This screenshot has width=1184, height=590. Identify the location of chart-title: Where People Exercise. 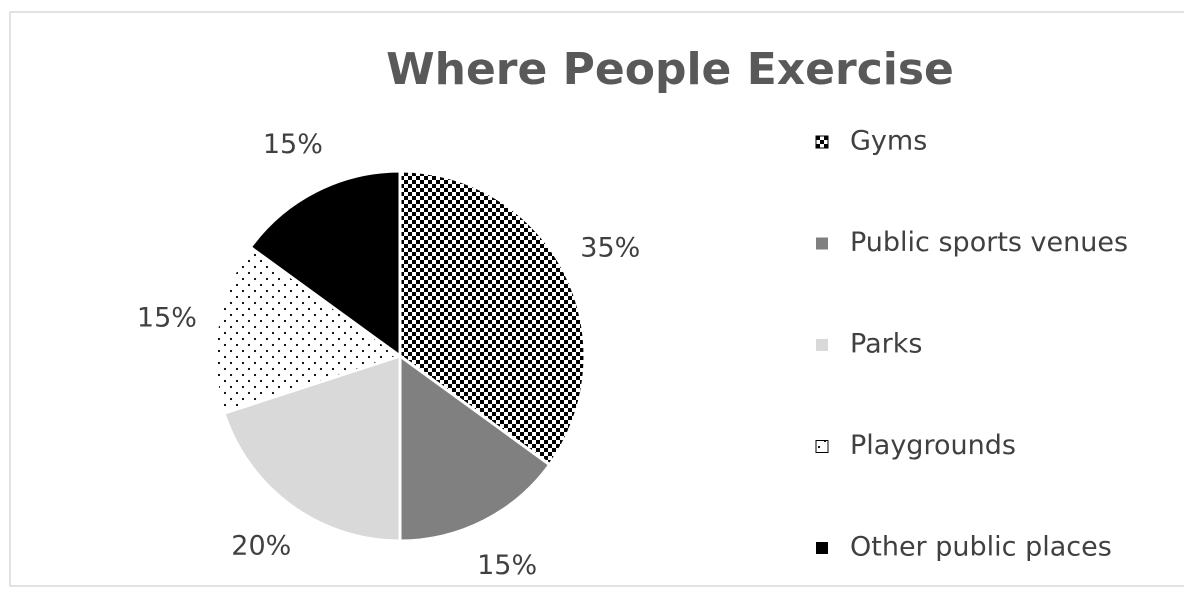
(670, 69).